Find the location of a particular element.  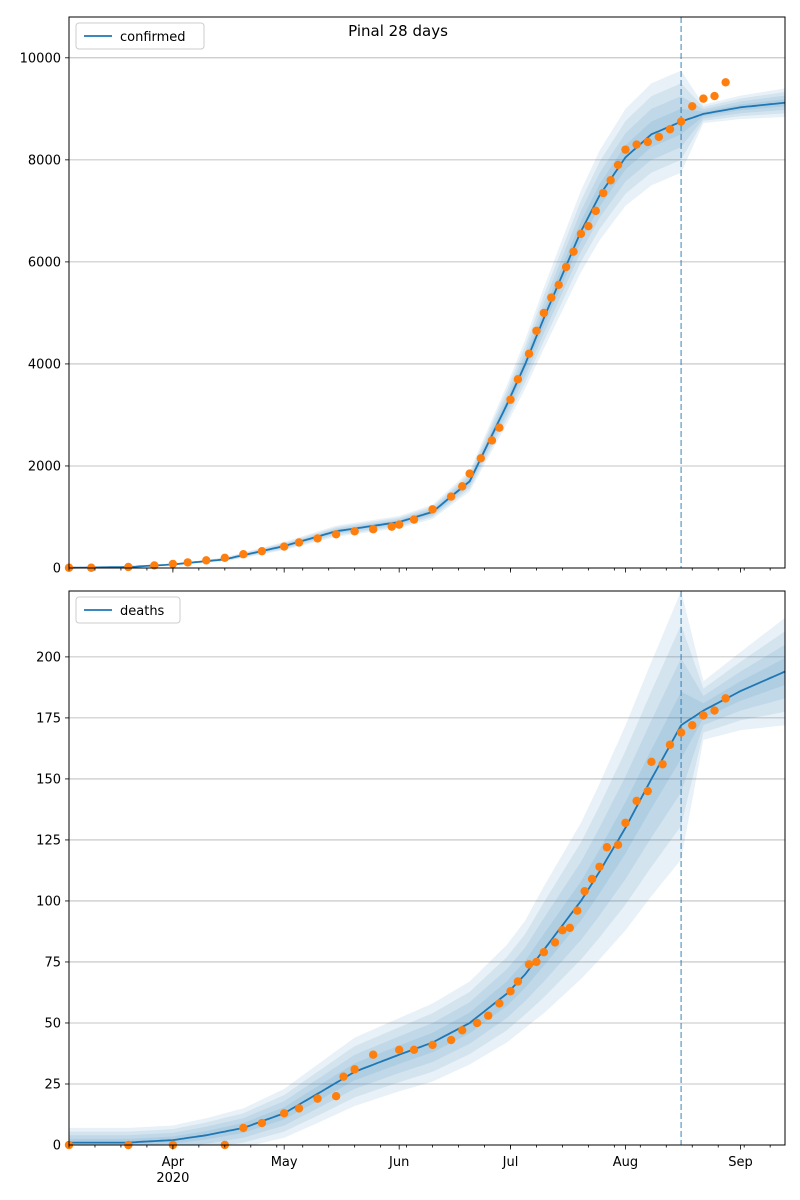

y-tick-label: 6000 is located at coordinates (44, 262).